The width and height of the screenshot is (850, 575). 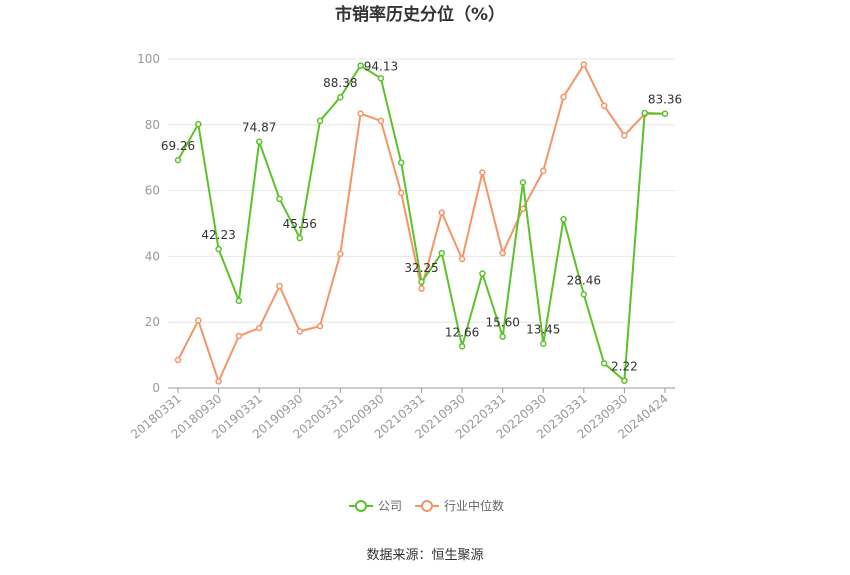 What do you see at coordinates (584, 280) in the screenshot?
I see `data-label: 28.46` at bounding box center [584, 280].